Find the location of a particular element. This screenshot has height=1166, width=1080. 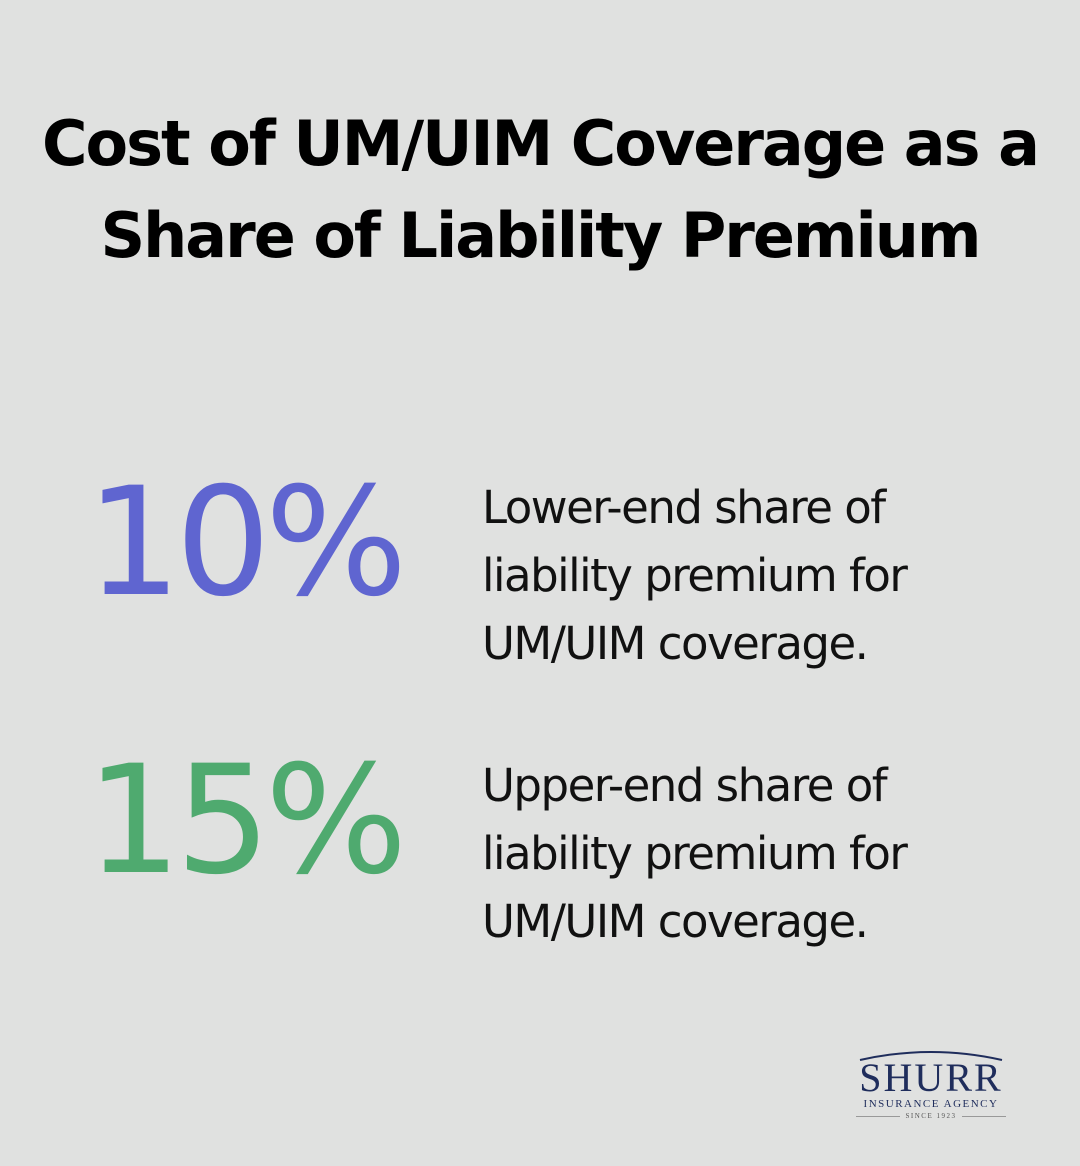

logo-arc-icon is located at coordinates (931, 1056).